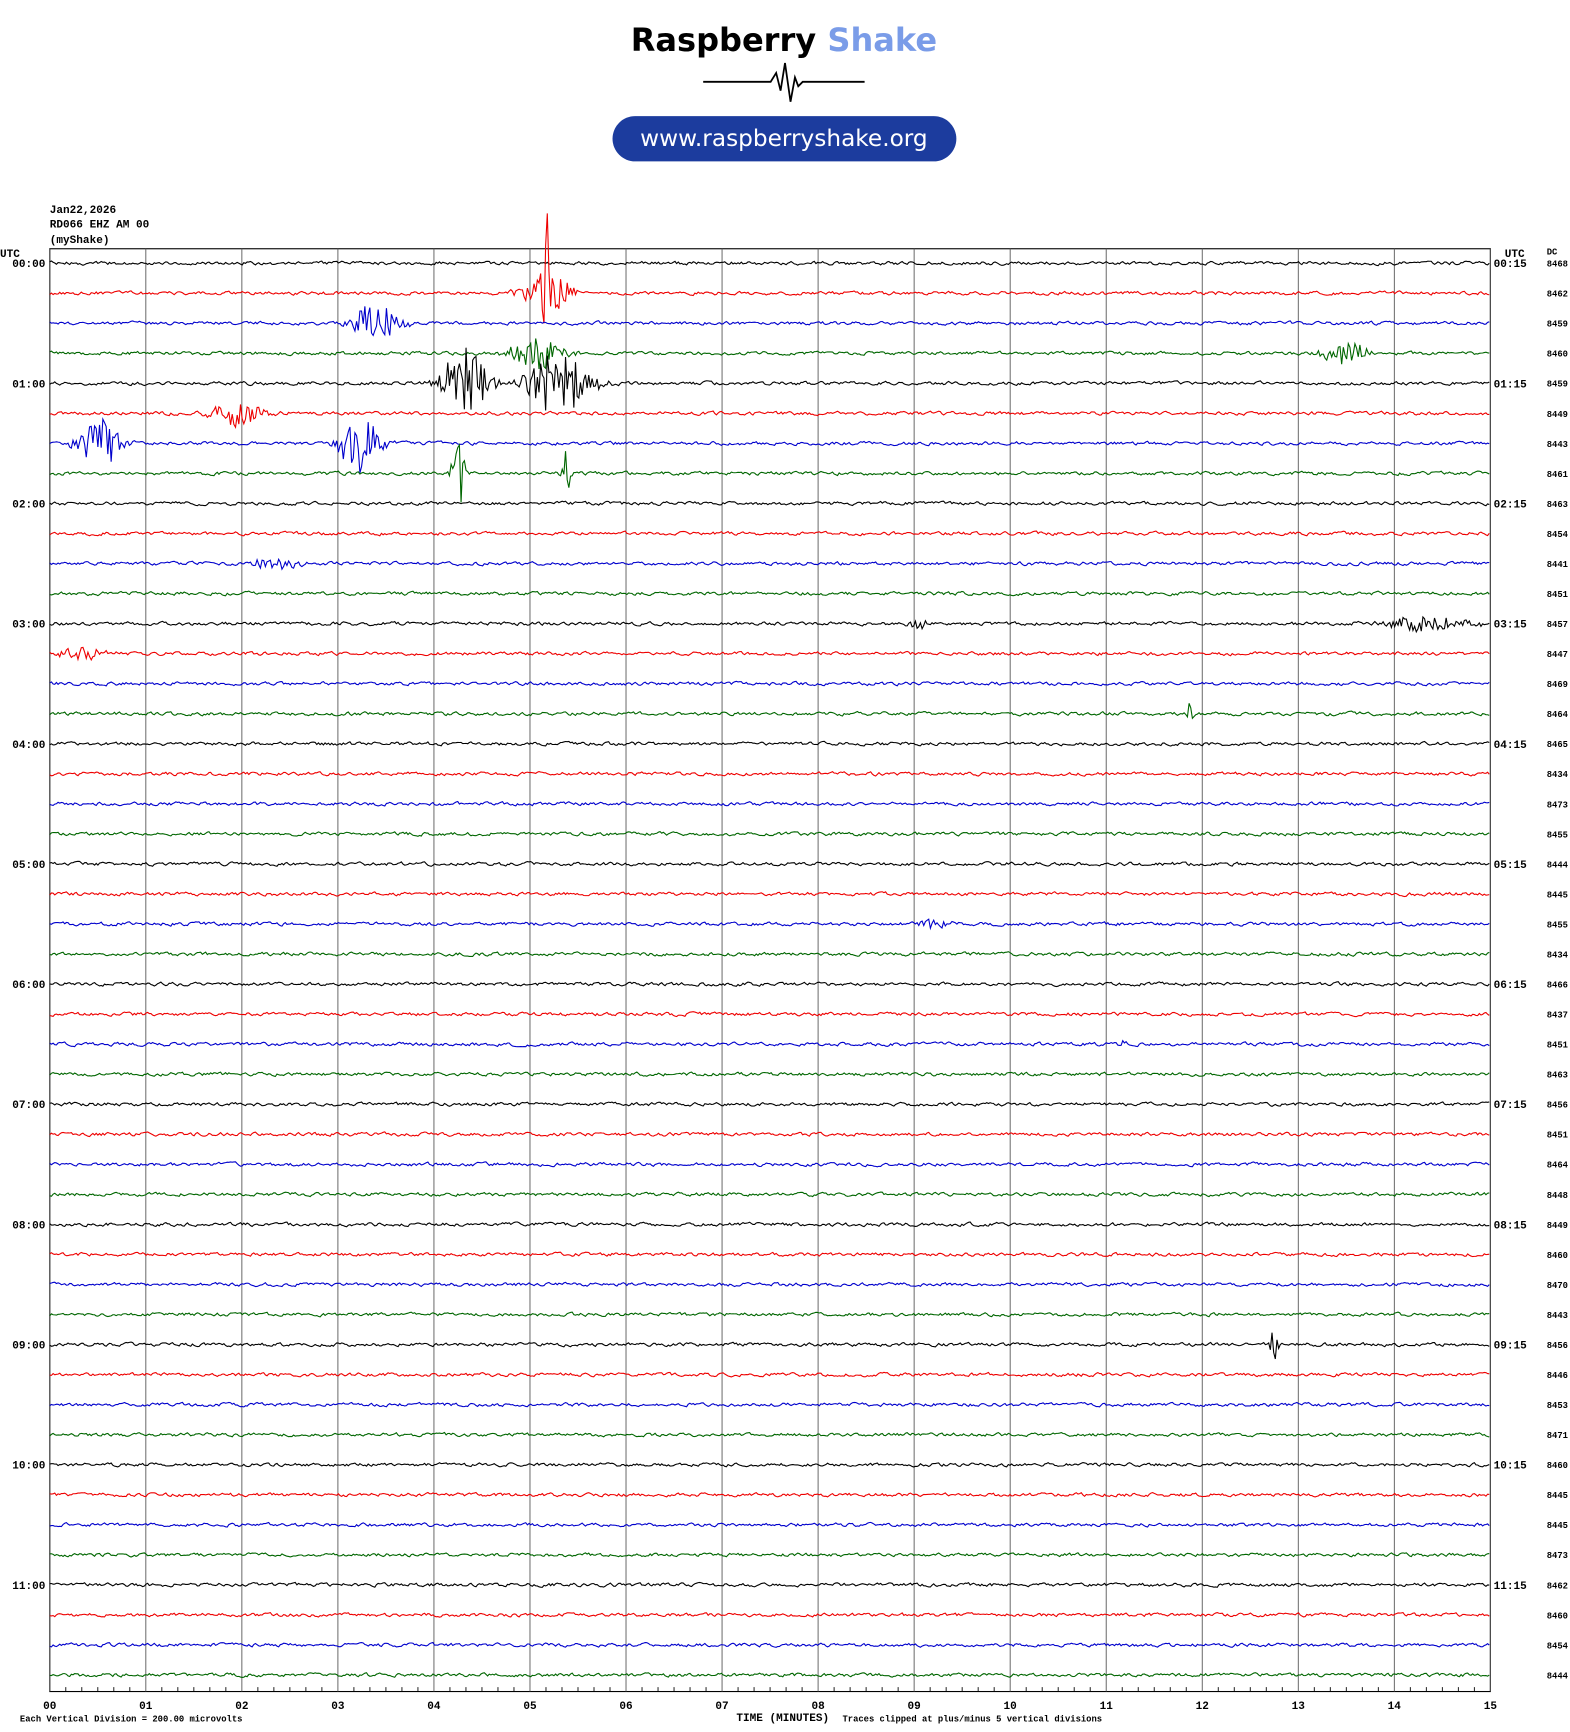  Describe the element at coordinates (28, 1226) in the screenshot. I see `left-time-label: 08:00` at that location.